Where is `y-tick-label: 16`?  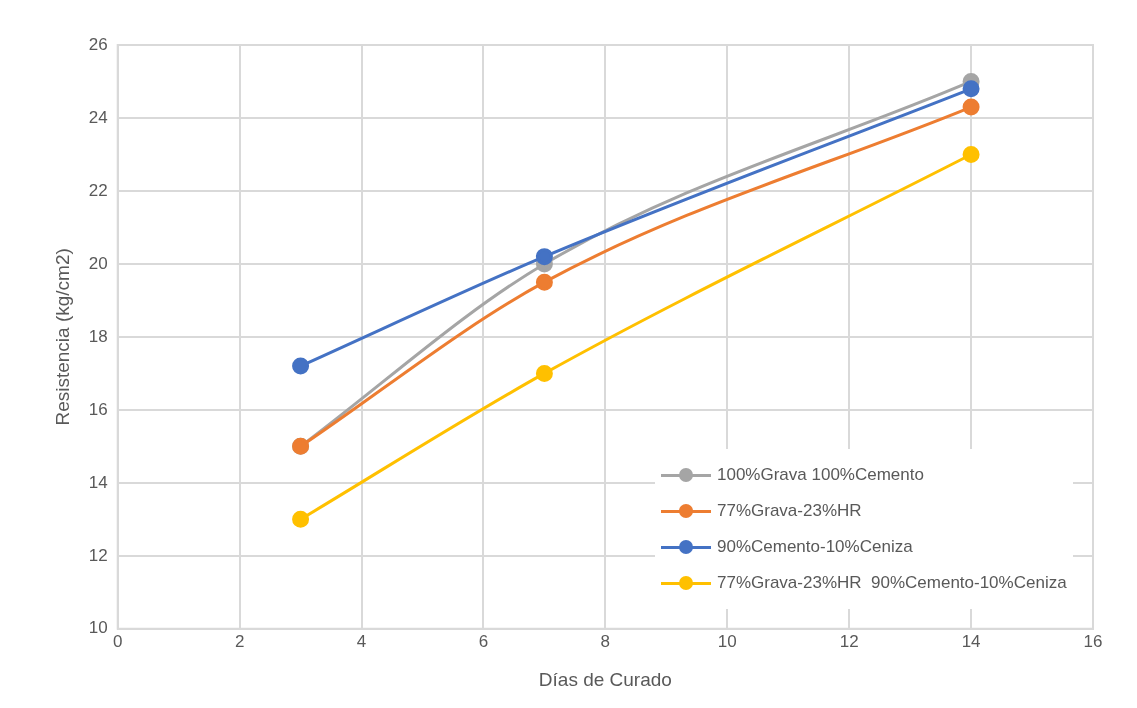 y-tick-label: 16 is located at coordinates (98, 409).